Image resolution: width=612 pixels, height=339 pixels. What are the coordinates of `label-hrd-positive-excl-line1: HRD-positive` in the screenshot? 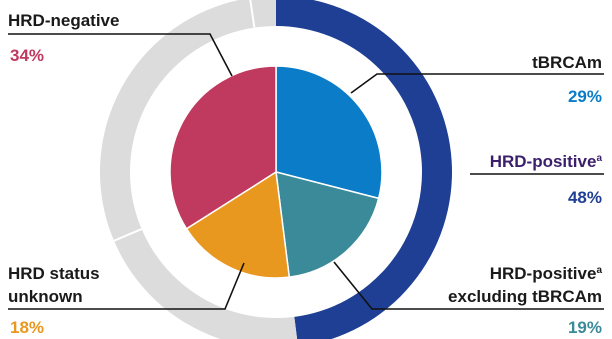 It's located at (543, 273).